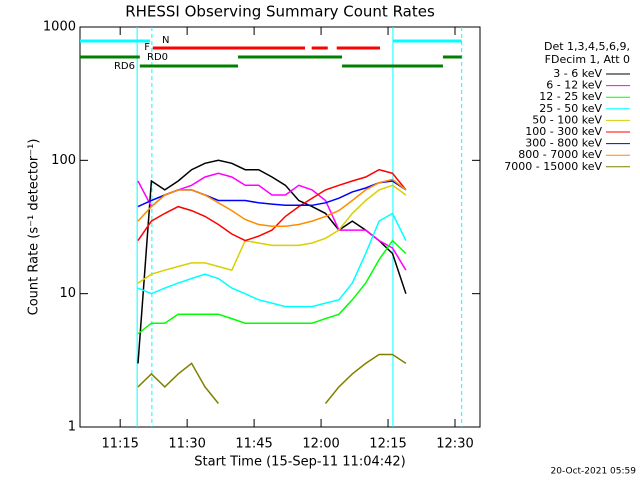 Image resolution: width=640 pixels, height=480 pixels. What do you see at coordinates (72, 427) in the screenshot?
I see `y-tick-label: 1` at bounding box center [72, 427].